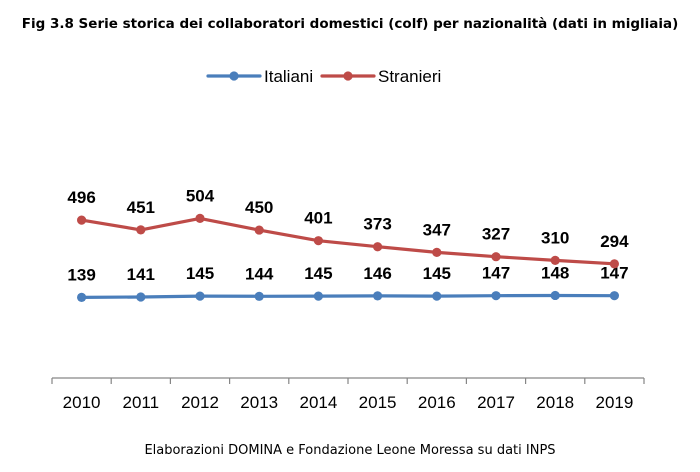 The height and width of the screenshot is (472, 700). I want to click on x-tick-label: 2013, so click(259, 402).